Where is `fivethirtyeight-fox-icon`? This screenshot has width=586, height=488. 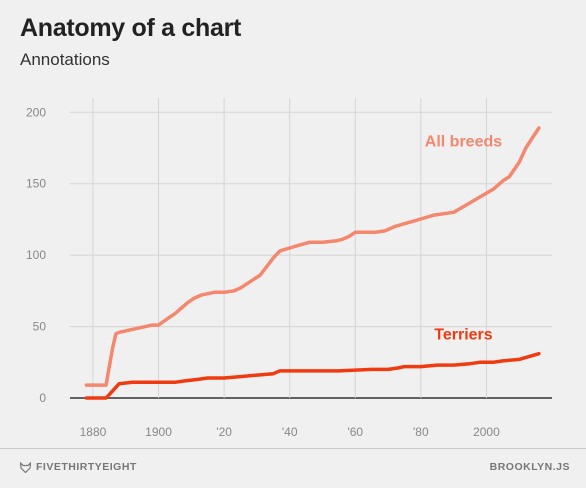 fivethirtyeight-fox-icon is located at coordinates (25, 467).